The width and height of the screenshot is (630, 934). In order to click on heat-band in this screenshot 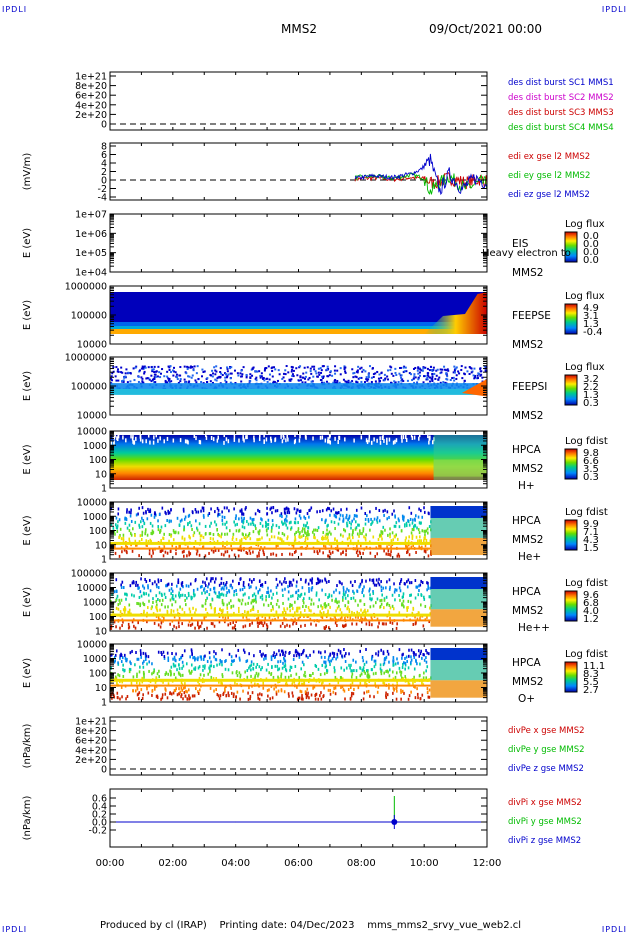, I will do `click(270, 620)`.